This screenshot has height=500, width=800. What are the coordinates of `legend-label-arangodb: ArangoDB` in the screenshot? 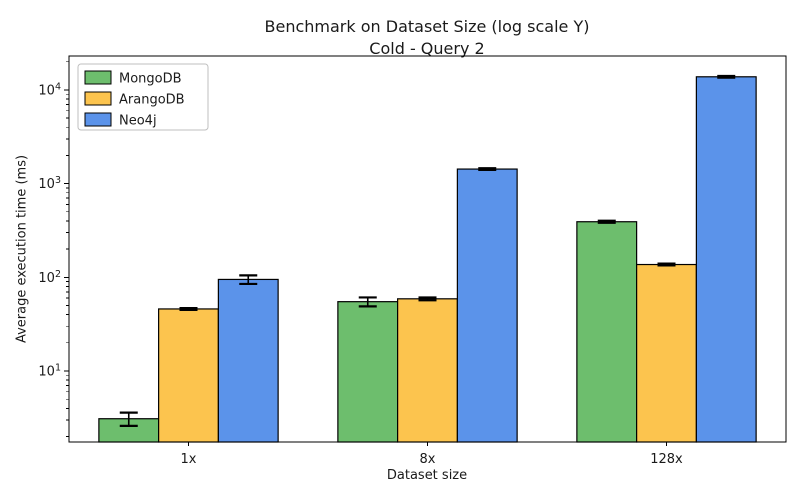 It's located at (152, 100).